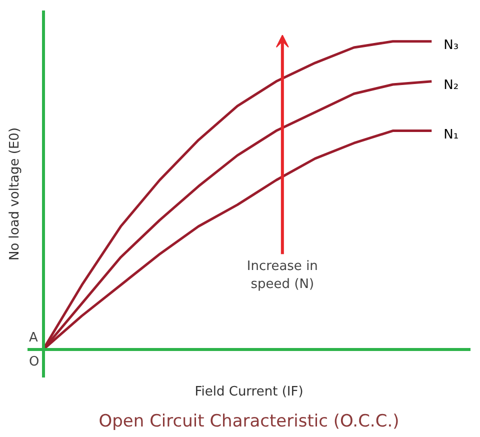 The image size is (480, 437). What do you see at coordinates (34, 362) in the screenshot?
I see `text: O` at bounding box center [34, 362].